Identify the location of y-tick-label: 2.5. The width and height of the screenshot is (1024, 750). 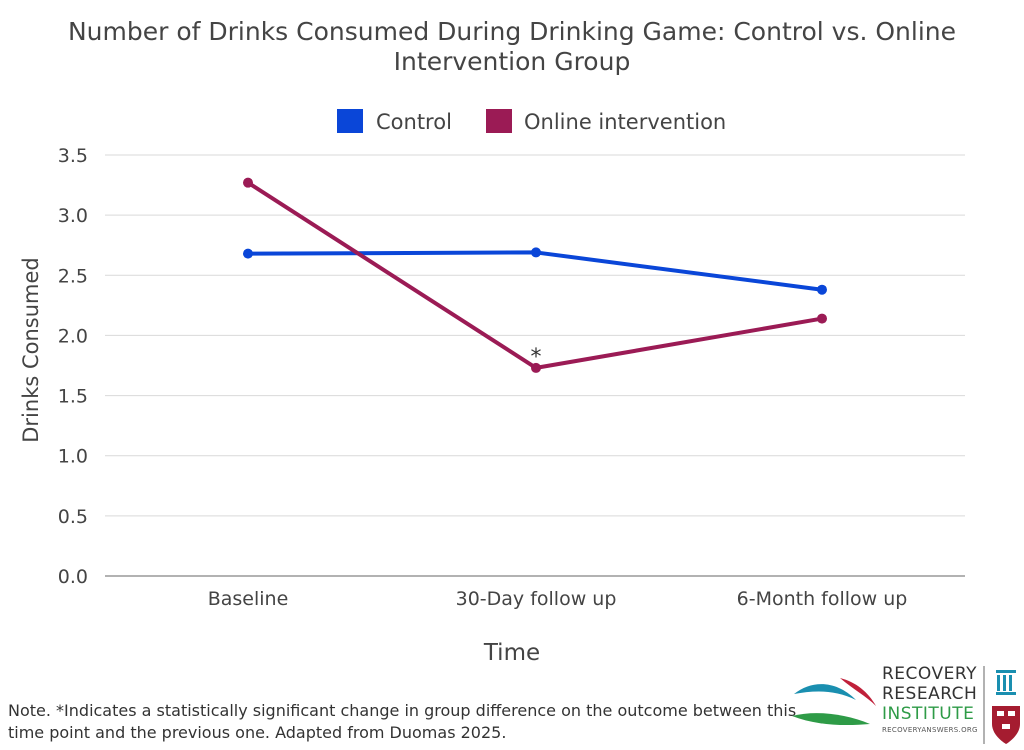
(73, 276).